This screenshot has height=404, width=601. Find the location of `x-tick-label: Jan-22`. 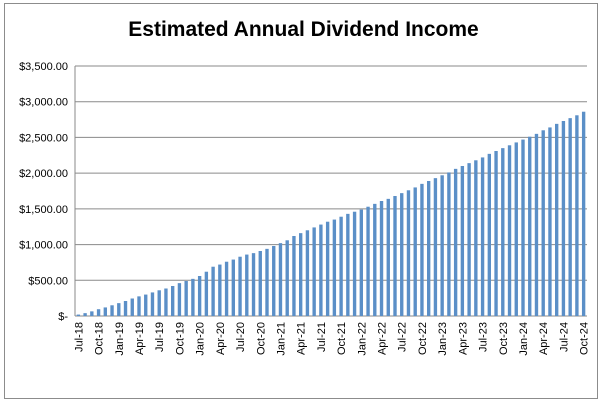

x-tick-label: Jan-22 is located at coordinates (362, 339).